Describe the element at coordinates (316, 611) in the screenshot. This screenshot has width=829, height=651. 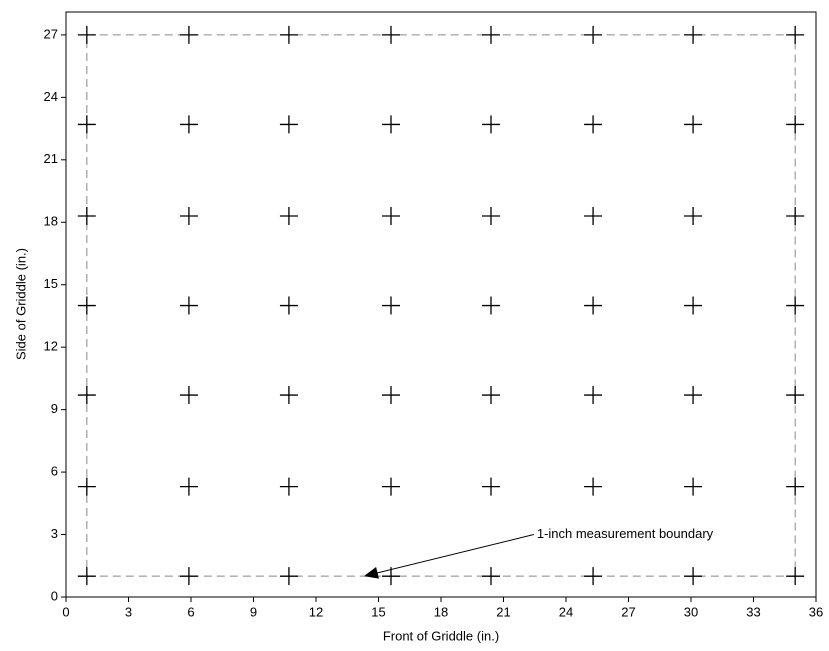
I see `x-tick-label: 12` at that location.